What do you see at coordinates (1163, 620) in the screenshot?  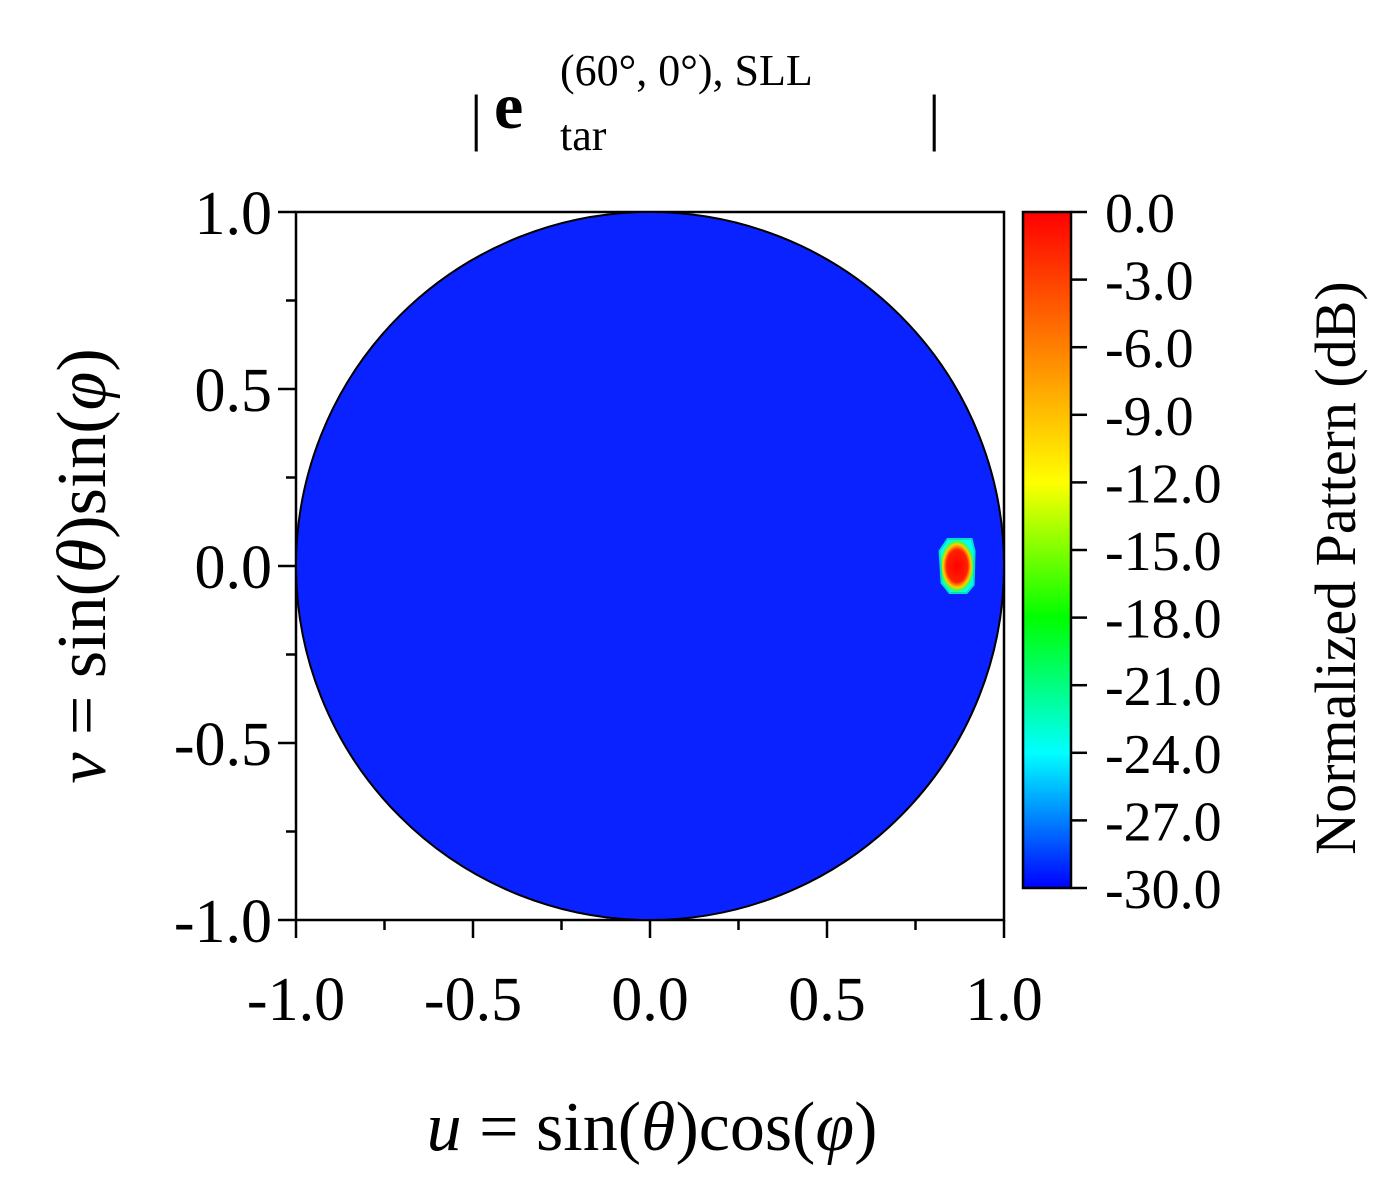 I see `colorbar-tick-label: -18.0` at bounding box center [1163, 620].